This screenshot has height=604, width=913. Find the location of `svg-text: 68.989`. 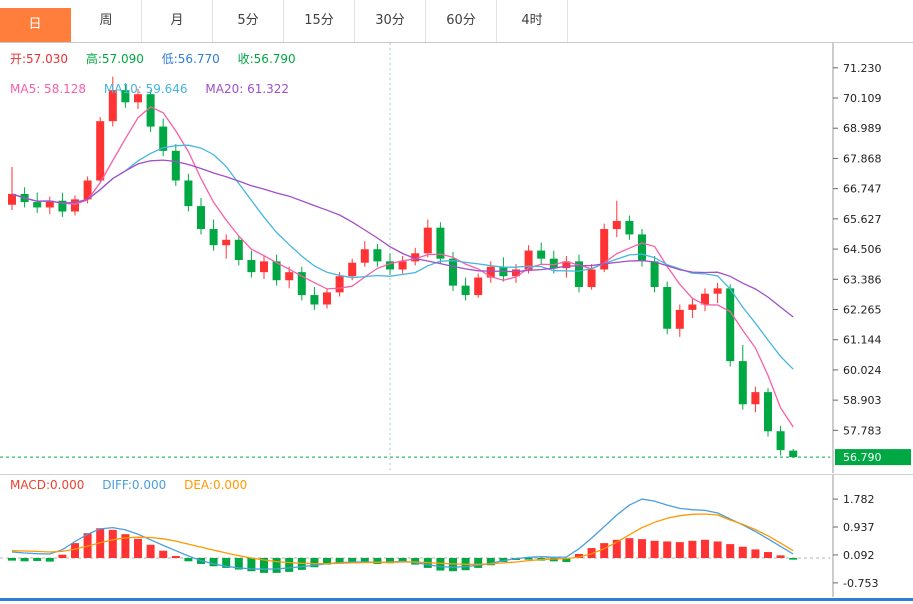

svg-text: 68.989 is located at coordinates (862, 128).